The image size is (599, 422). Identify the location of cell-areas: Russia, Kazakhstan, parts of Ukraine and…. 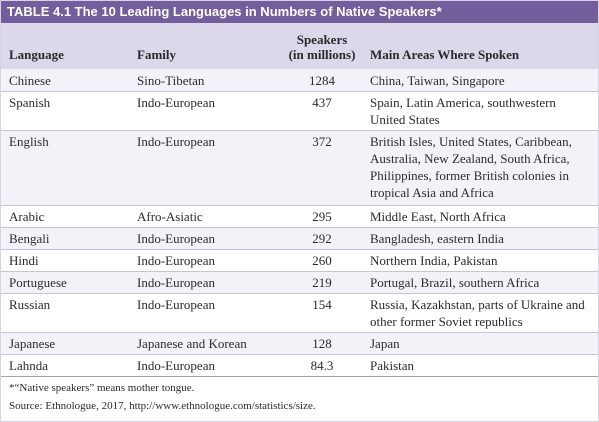
(477, 313).